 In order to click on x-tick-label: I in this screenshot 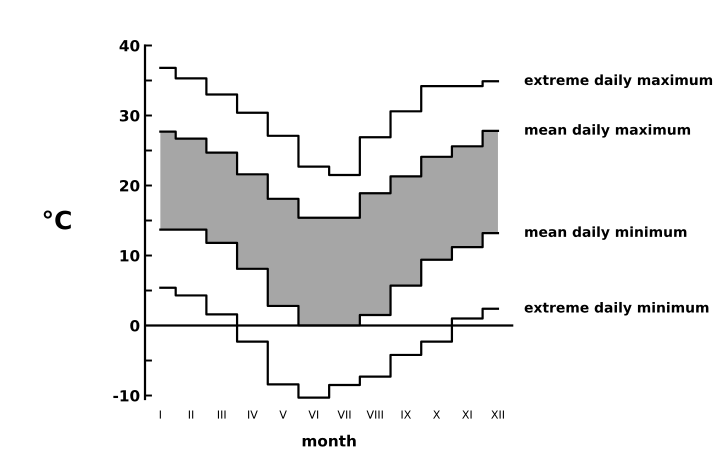, I will do `click(160, 414)`.